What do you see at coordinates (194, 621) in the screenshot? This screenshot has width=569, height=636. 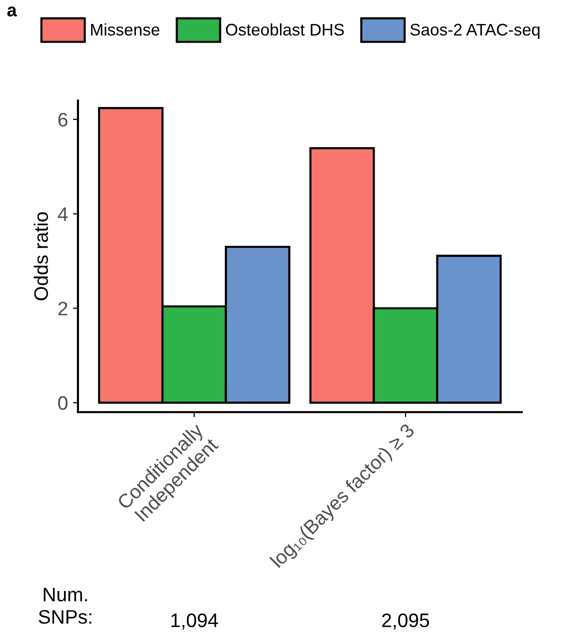 I see `text: 1,094` at bounding box center [194, 621].